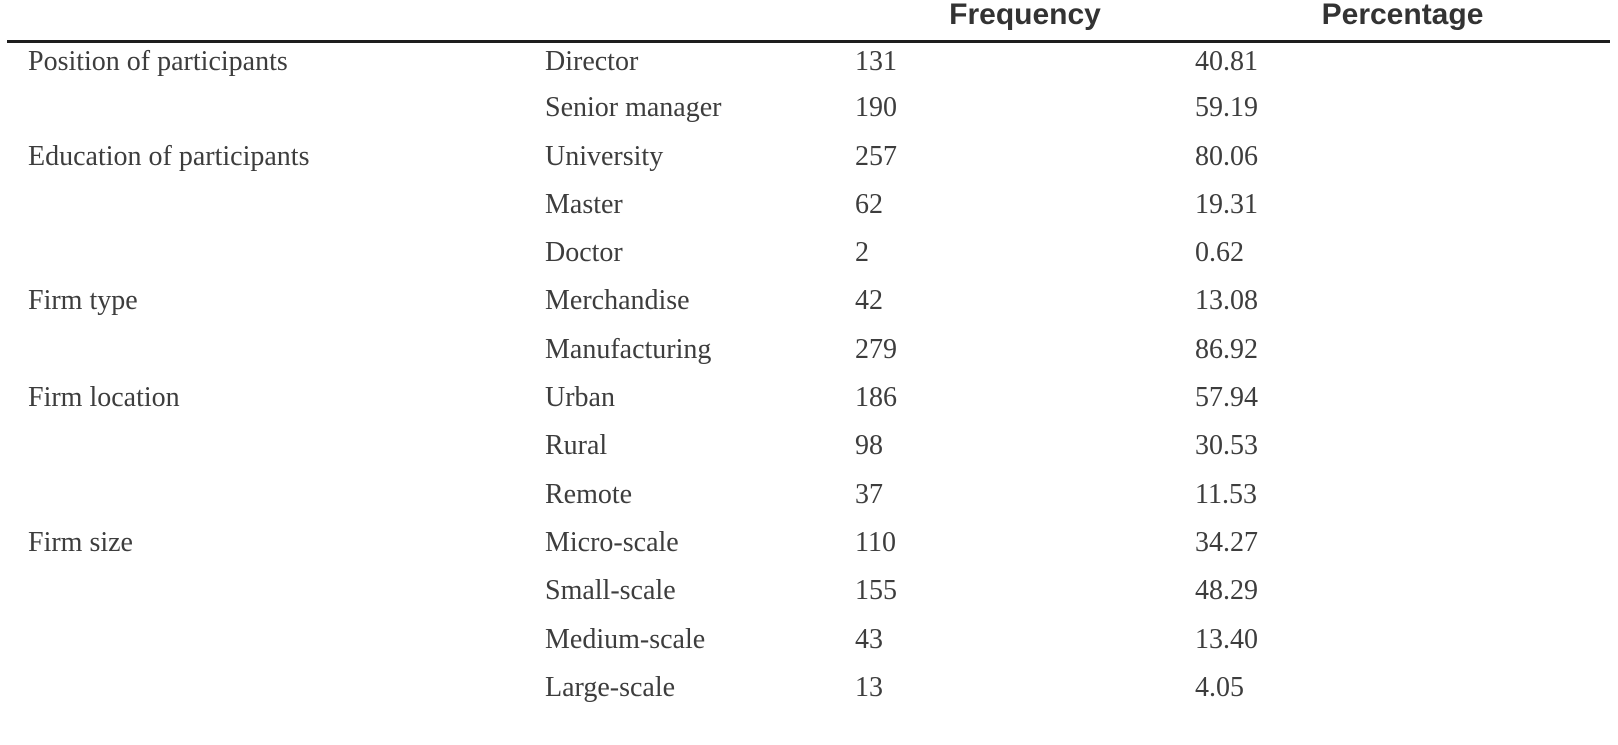 The image size is (1618, 745). I want to click on cell-category: Position of participants, so click(158, 61).